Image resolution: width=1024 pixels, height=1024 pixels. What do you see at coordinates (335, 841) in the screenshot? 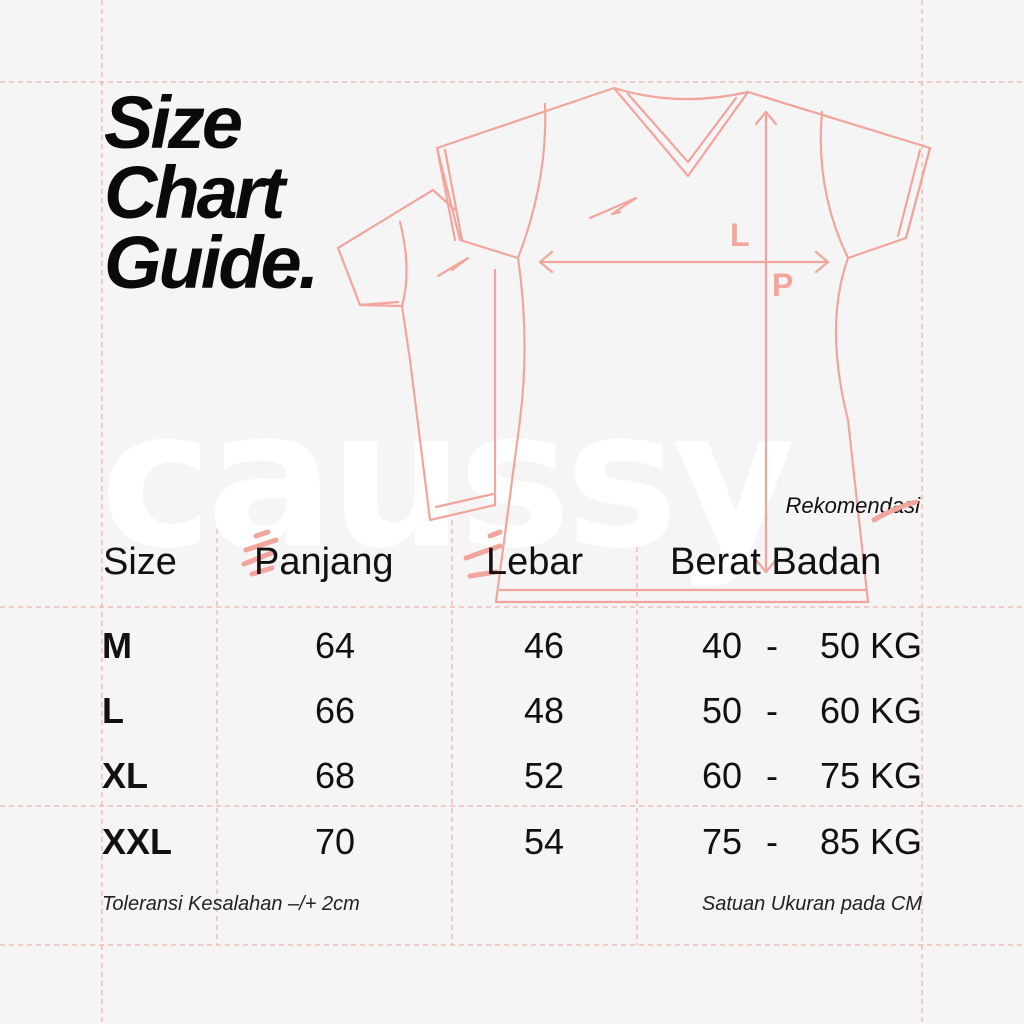
I see `row-panjang: 70` at bounding box center [335, 841].